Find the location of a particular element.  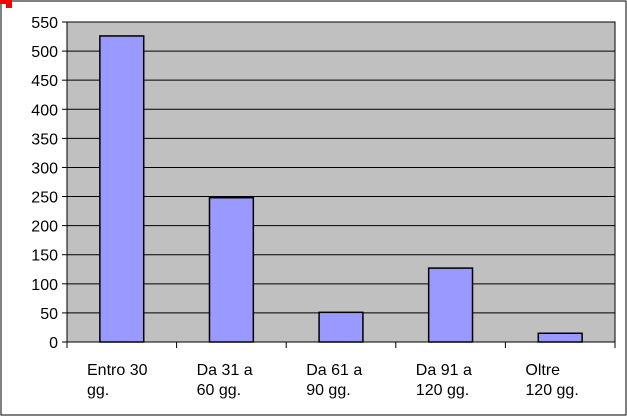

y-tick-label: 550 is located at coordinates (44, 23).